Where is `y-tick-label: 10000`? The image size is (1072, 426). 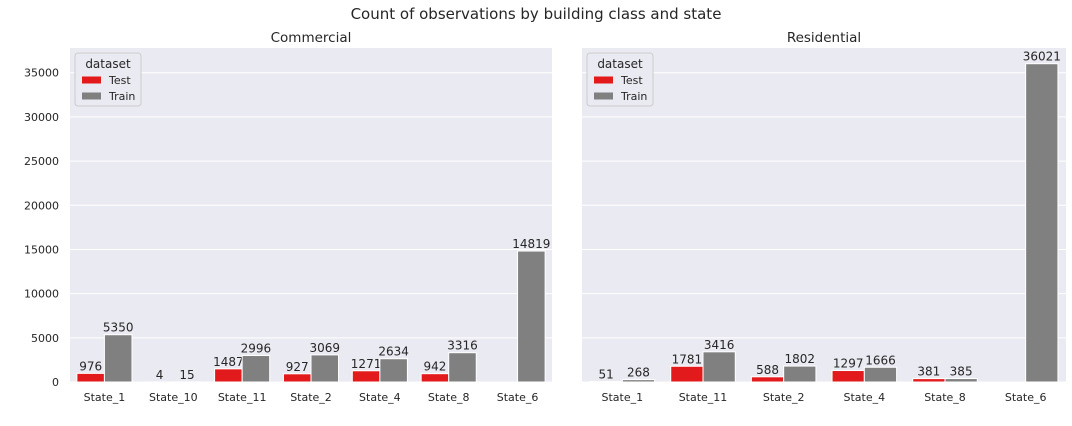 y-tick-label: 10000 is located at coordinates (41, 294).